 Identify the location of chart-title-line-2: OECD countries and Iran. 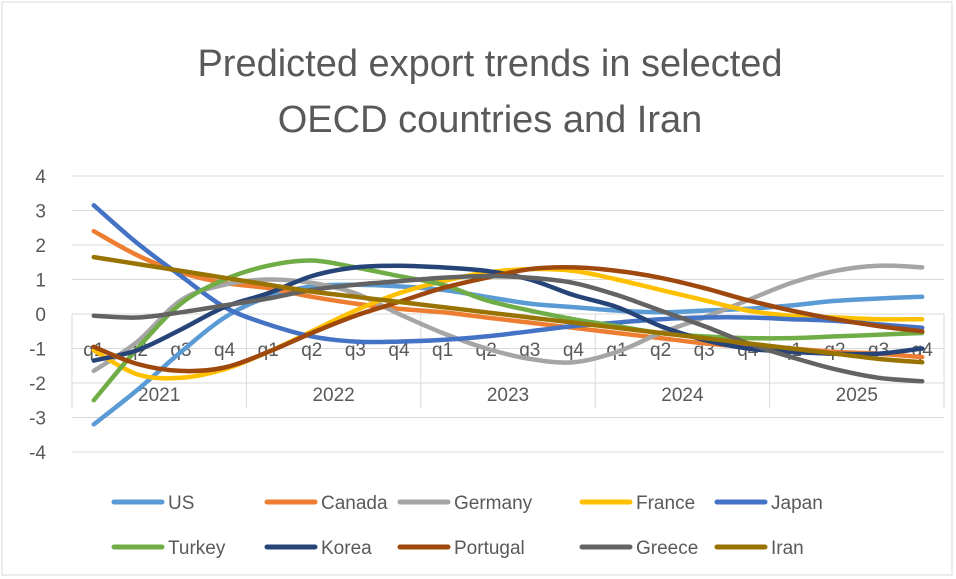
(490, 120).